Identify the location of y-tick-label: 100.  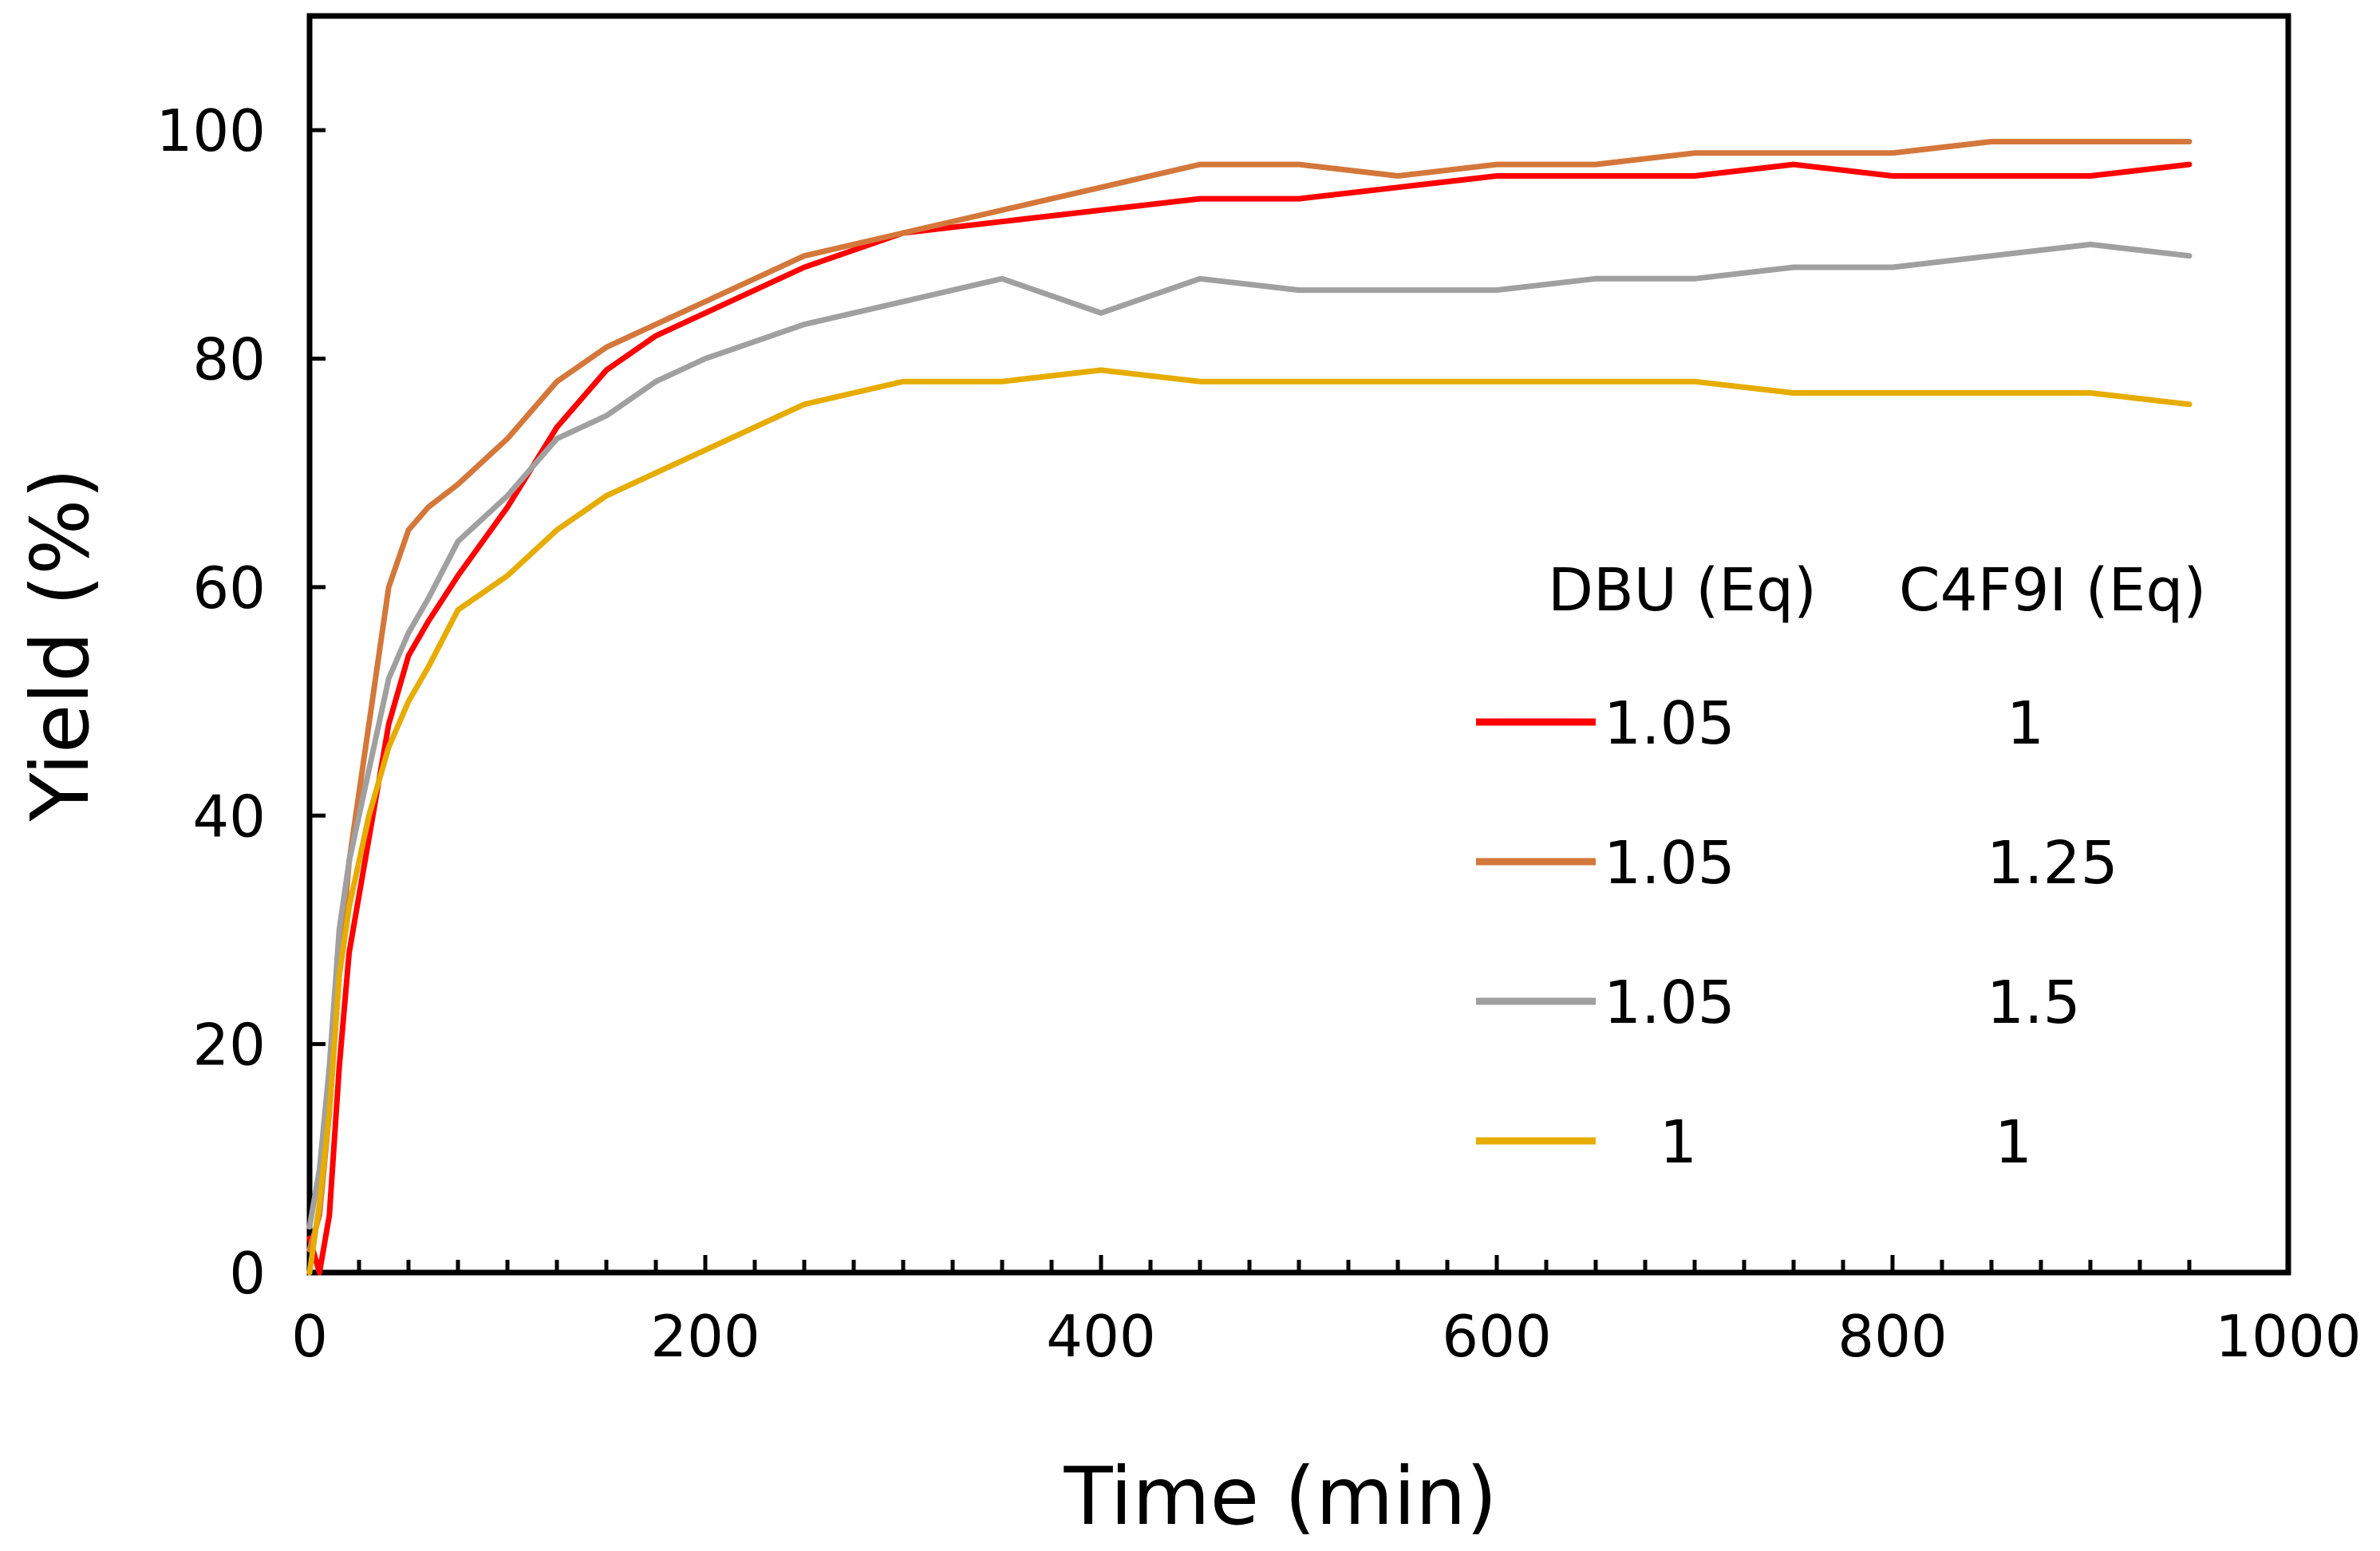
(211, 130).